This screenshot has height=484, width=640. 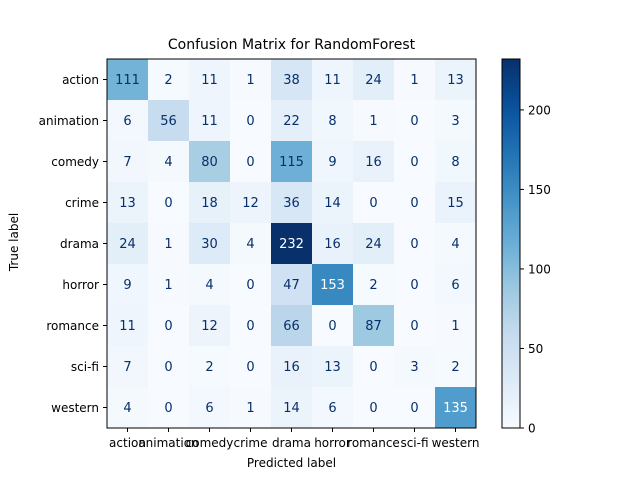 What do you see at coordinates (127, 162) in the screenshot?
I see `cell-value-label: 7` at bounding box center [127, 162].